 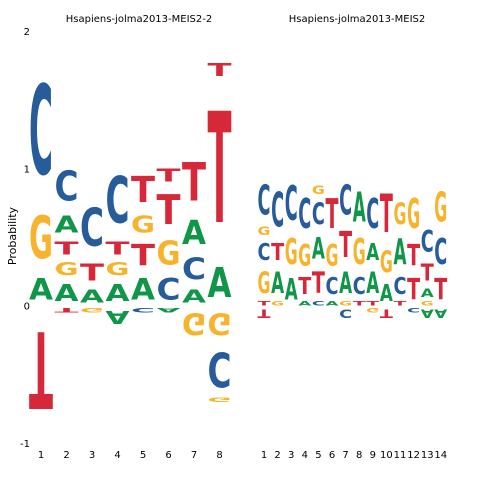 I want to click on x-tick-label: 10, so click(x=386, y=455).